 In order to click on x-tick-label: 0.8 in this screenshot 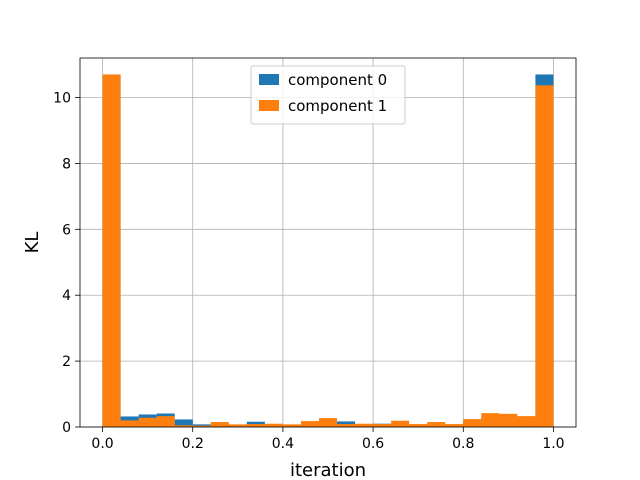, I will do `click(463, 444)`.